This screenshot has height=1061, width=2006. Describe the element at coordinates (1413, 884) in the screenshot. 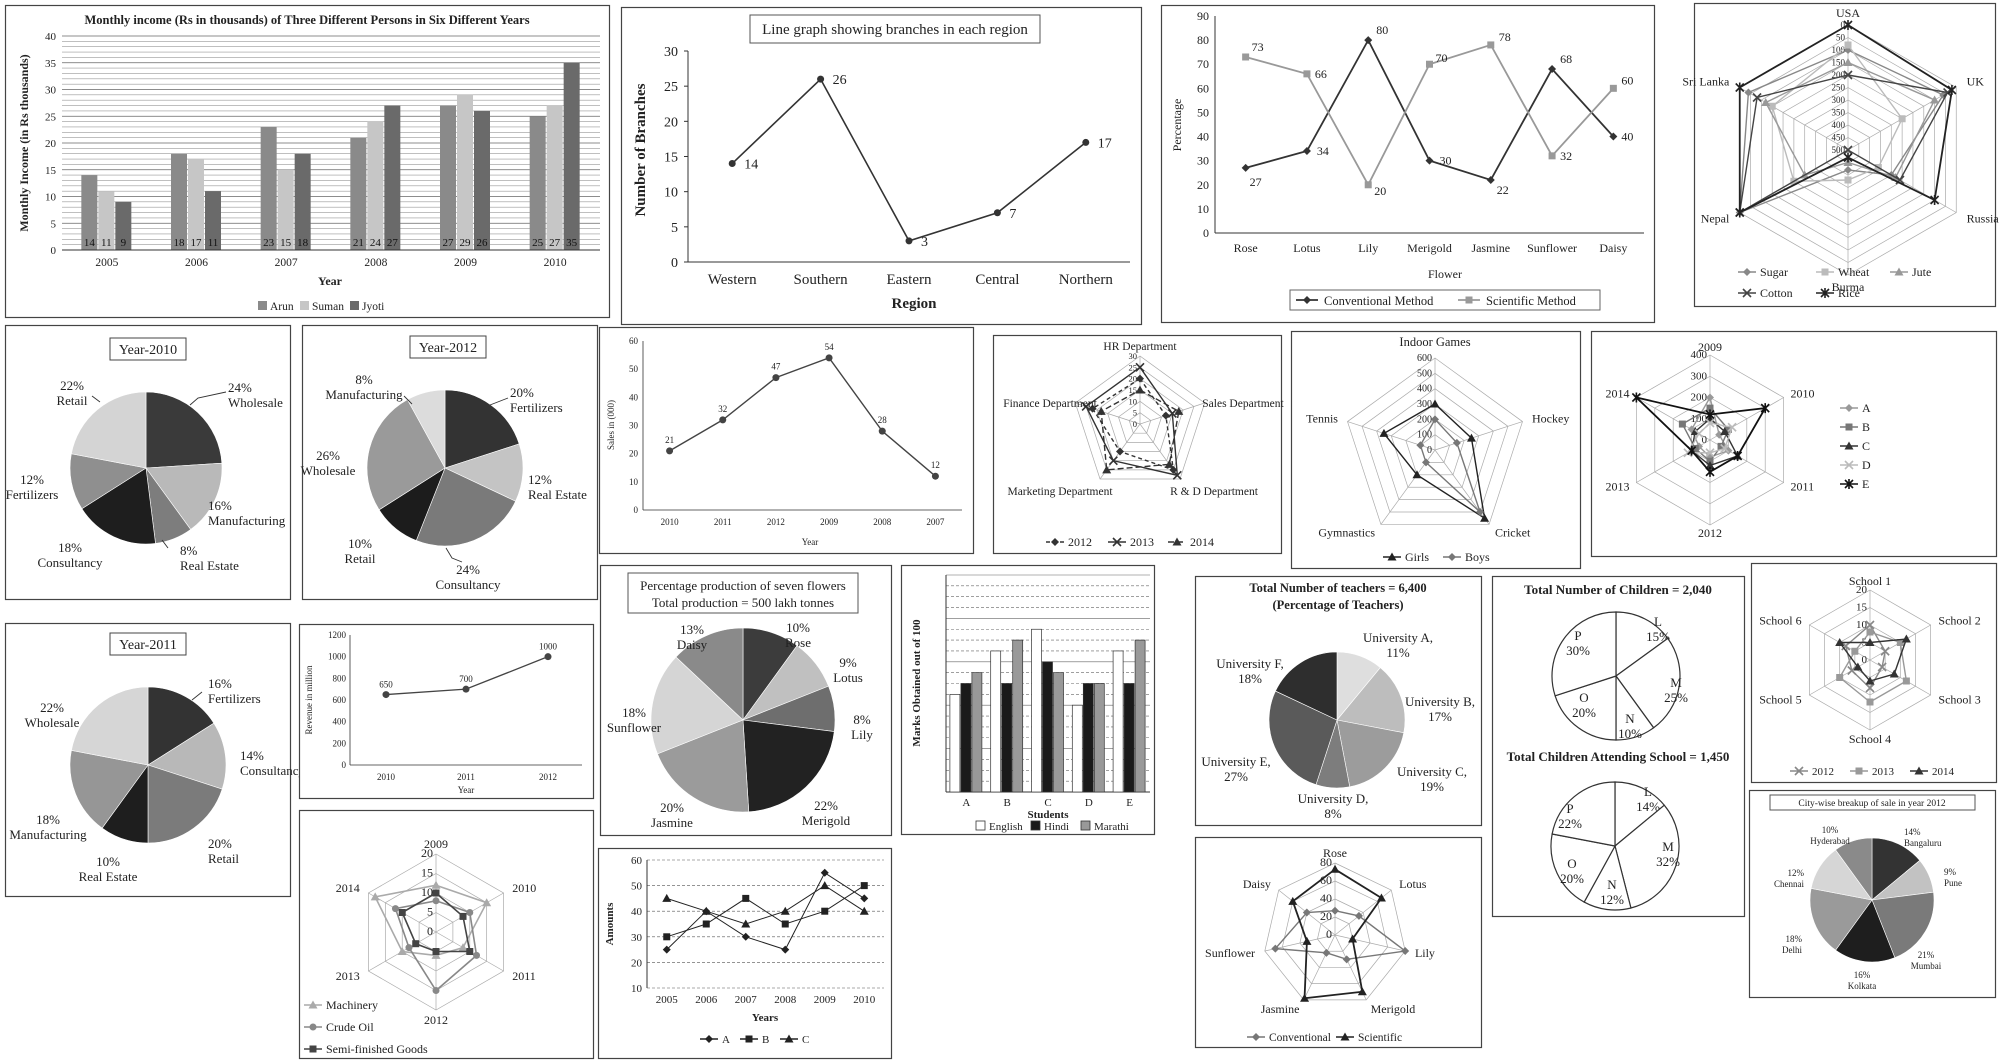

I see `radar-axis-label: Lotus` at that location.